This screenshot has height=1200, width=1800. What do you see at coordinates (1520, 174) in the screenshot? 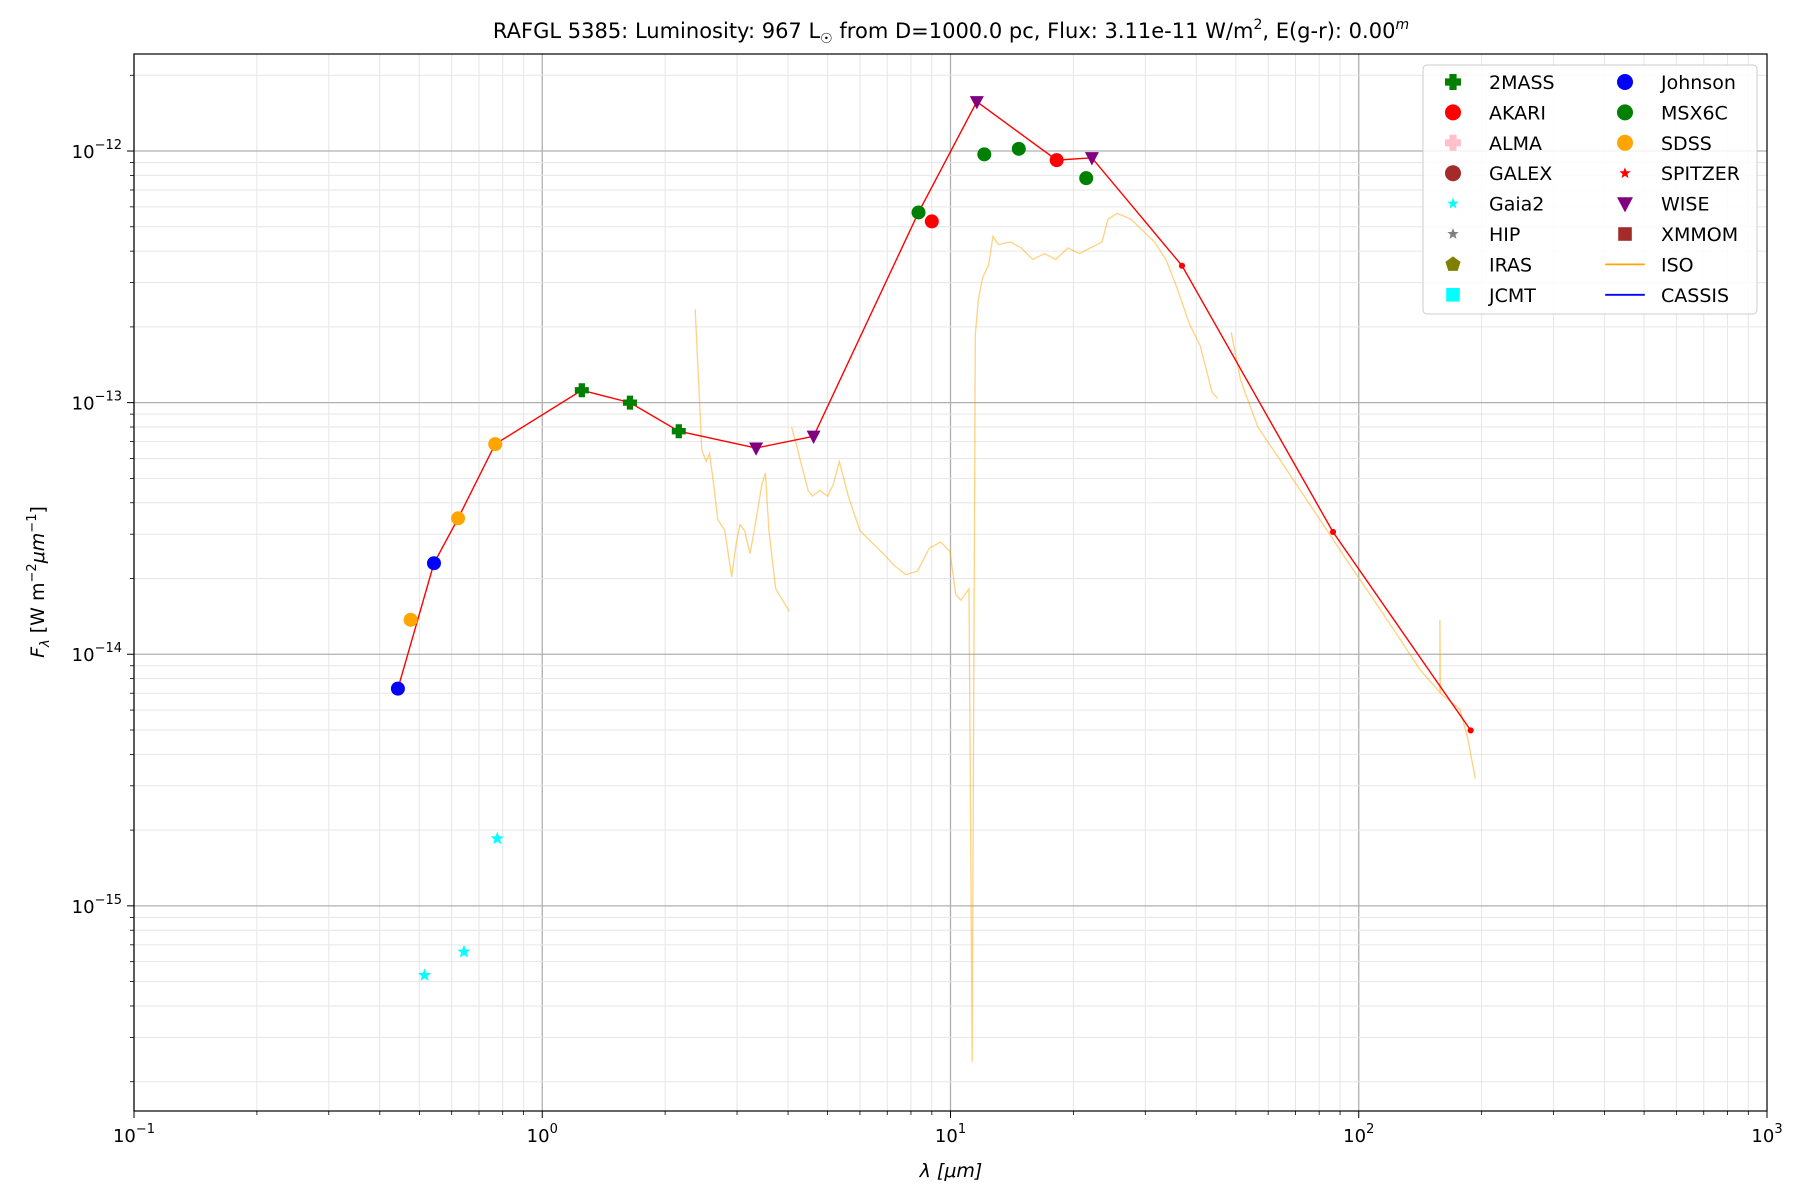
I see `legend-label: GALEX` at bounding box center [1520, 174].